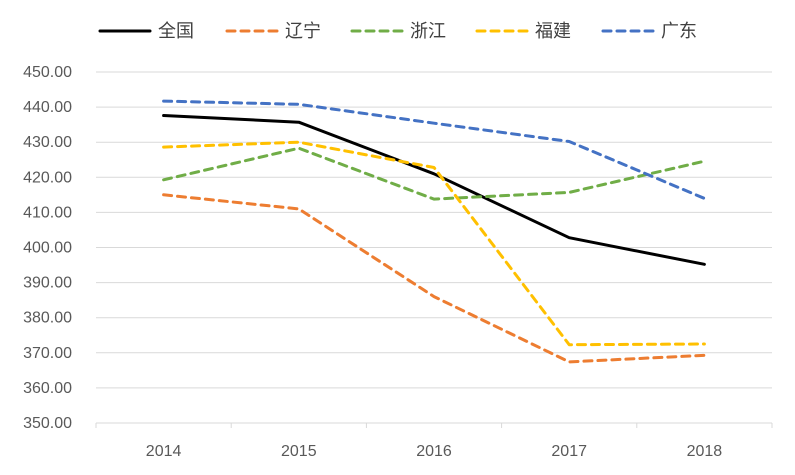 Image resolution: width=795 pixels, height=475 pixels. I want to click on legend-label: 福建, so click(553, 31).